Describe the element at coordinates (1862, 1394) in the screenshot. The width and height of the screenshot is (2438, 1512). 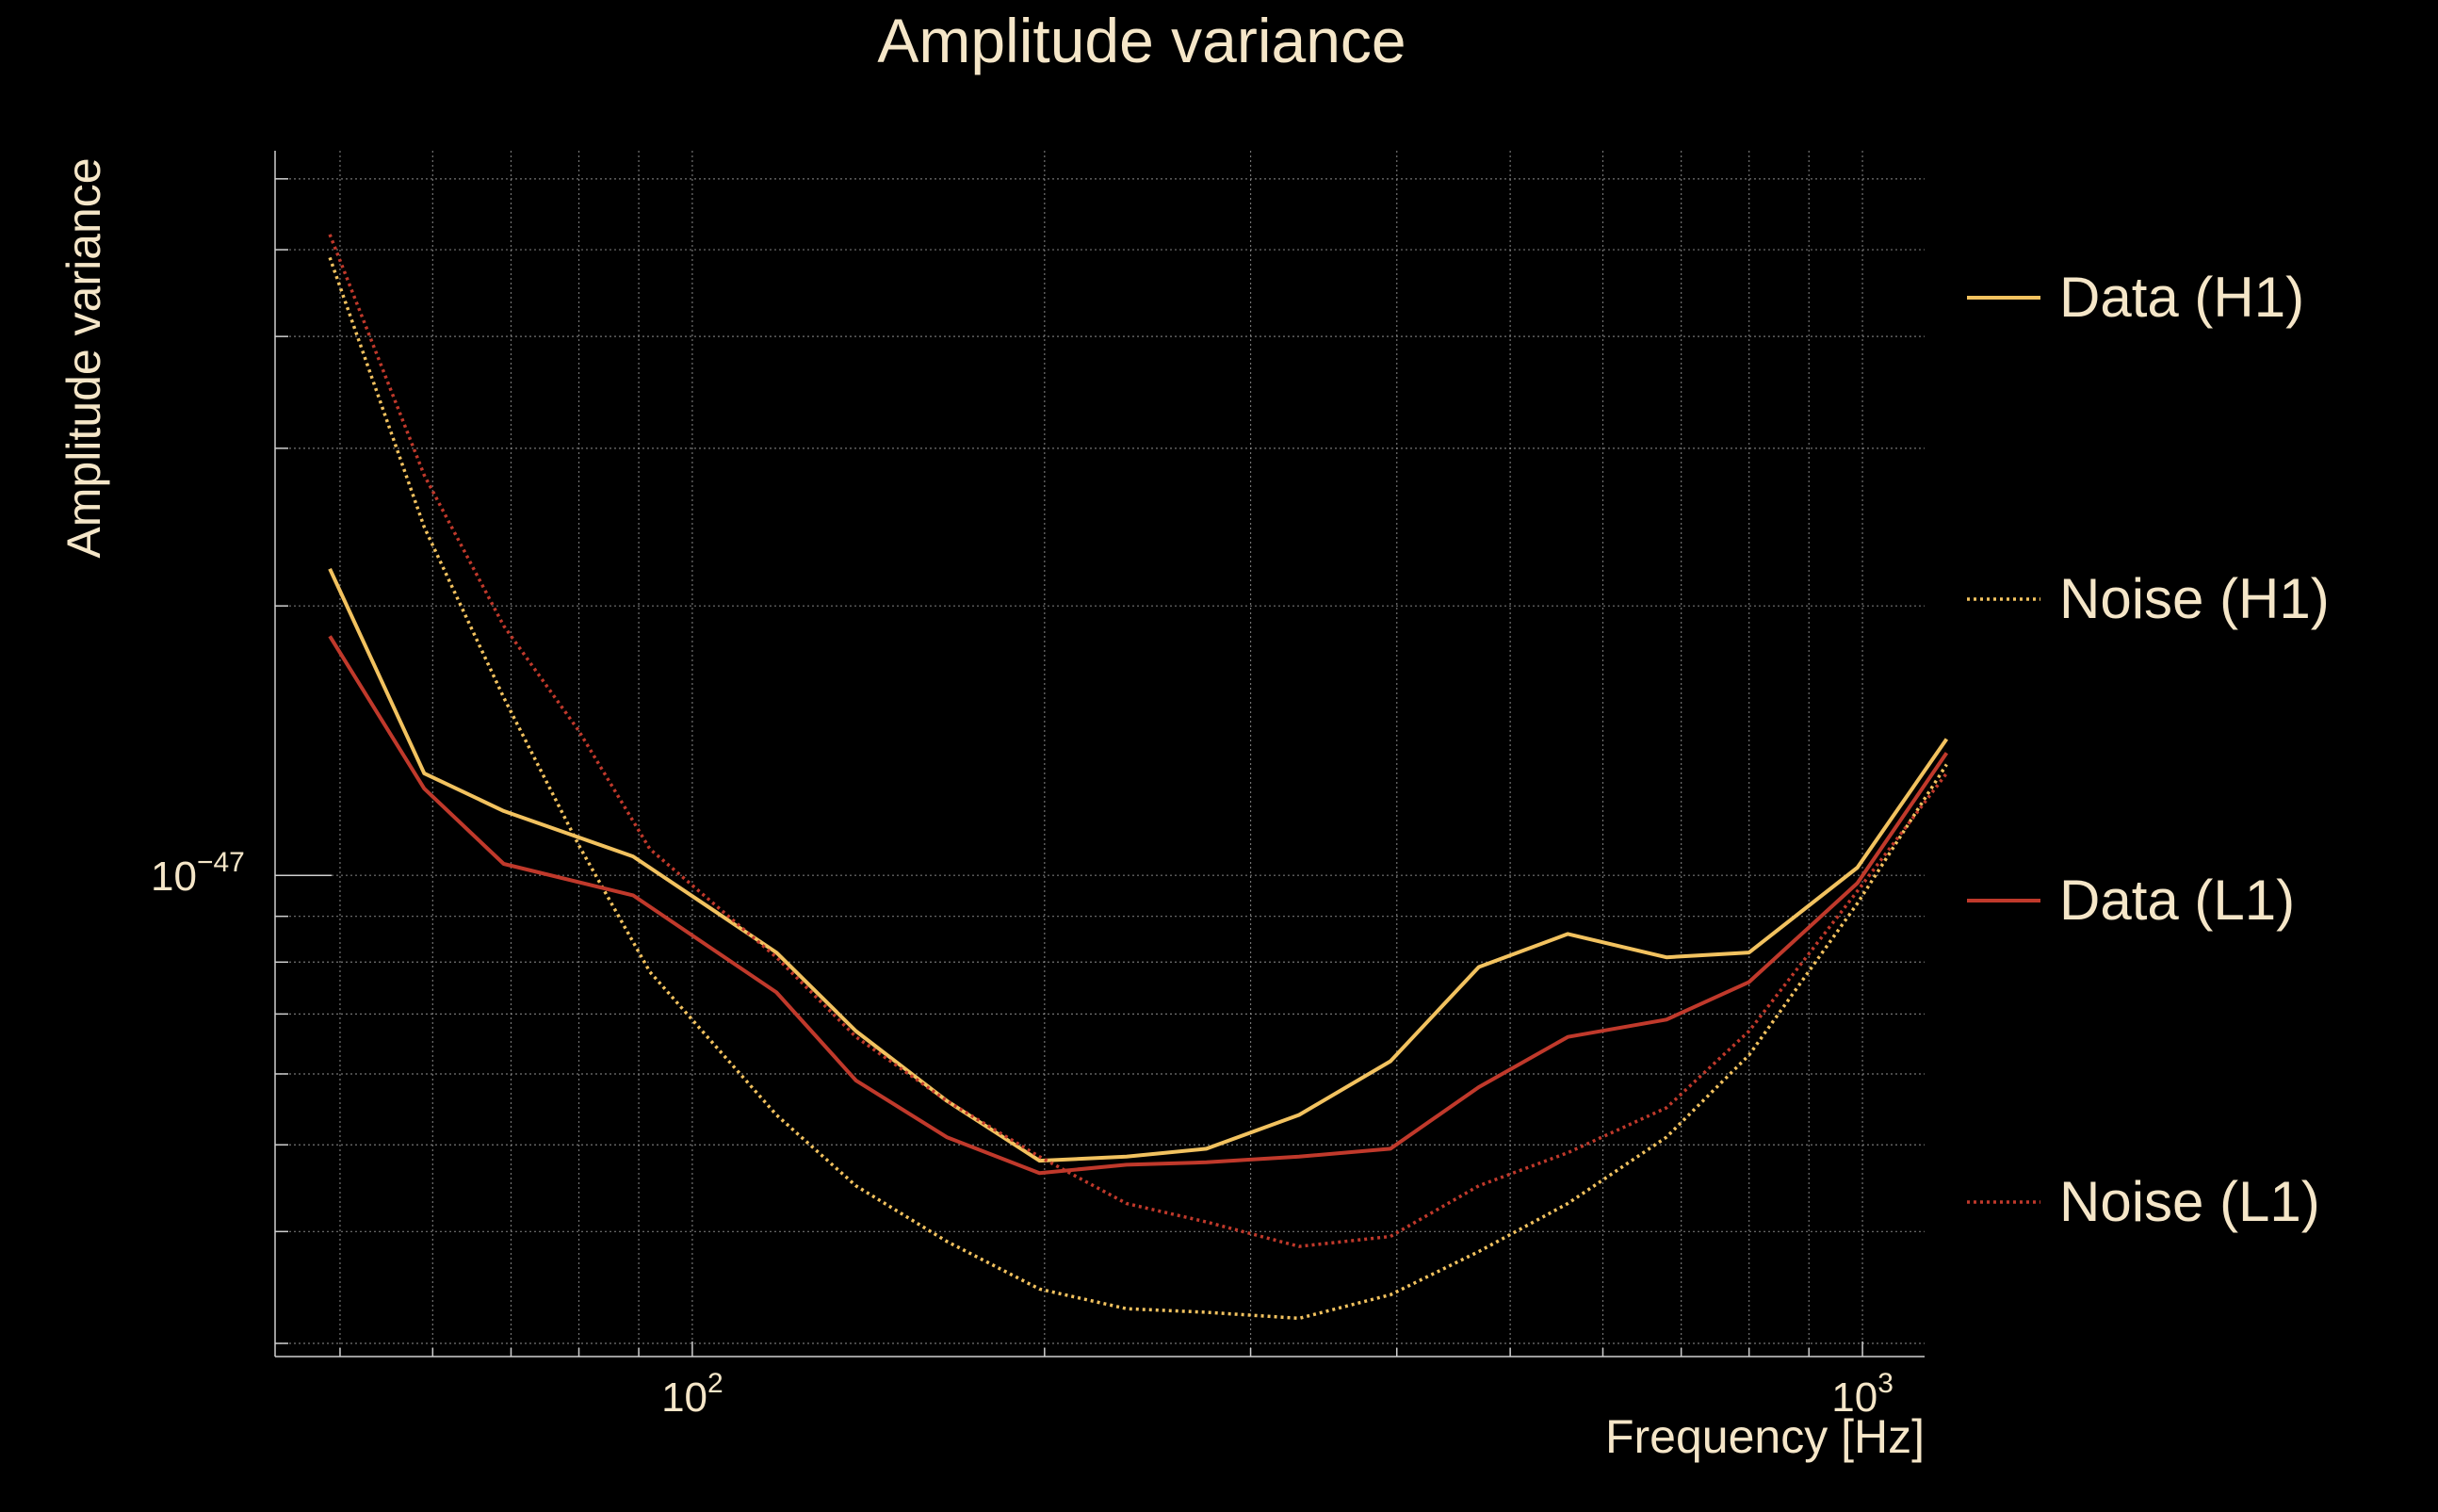
I see `x-tick-label: 10³` at that location.